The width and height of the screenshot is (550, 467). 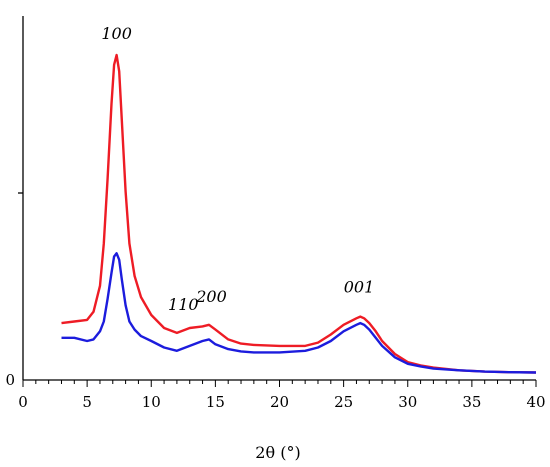 I want to click on peak-label: 001, so click(x=359, y=286).